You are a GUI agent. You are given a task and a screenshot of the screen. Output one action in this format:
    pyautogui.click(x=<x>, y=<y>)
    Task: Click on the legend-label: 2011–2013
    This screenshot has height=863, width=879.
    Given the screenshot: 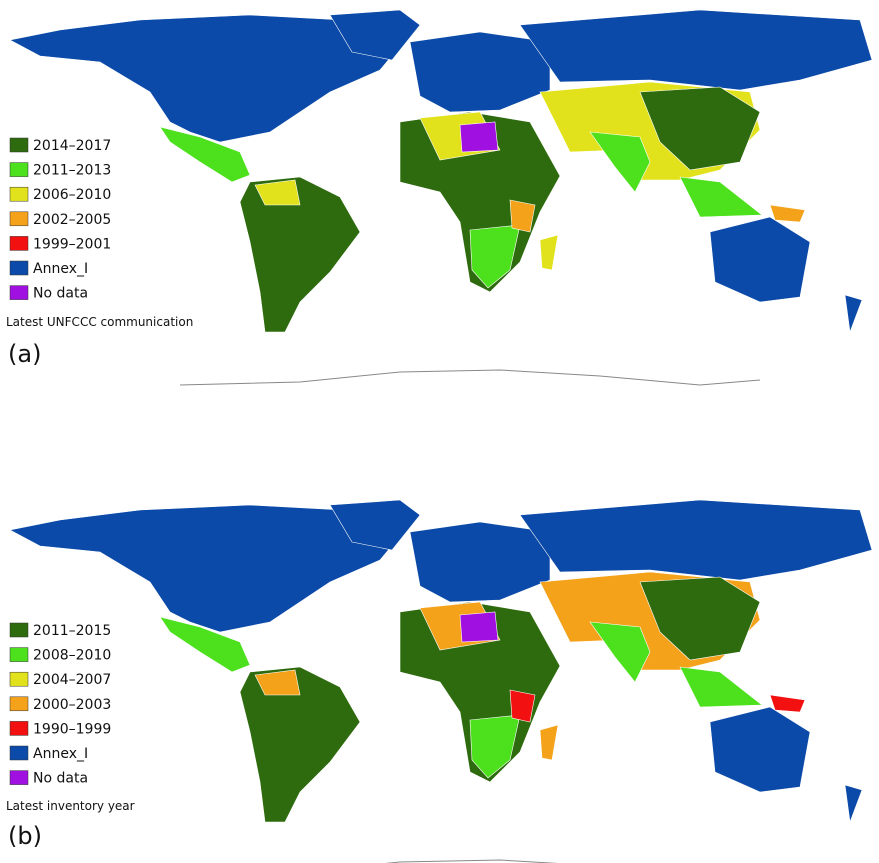 What is the action you would take?
    pyautogui.click(x=72, y=171)
    